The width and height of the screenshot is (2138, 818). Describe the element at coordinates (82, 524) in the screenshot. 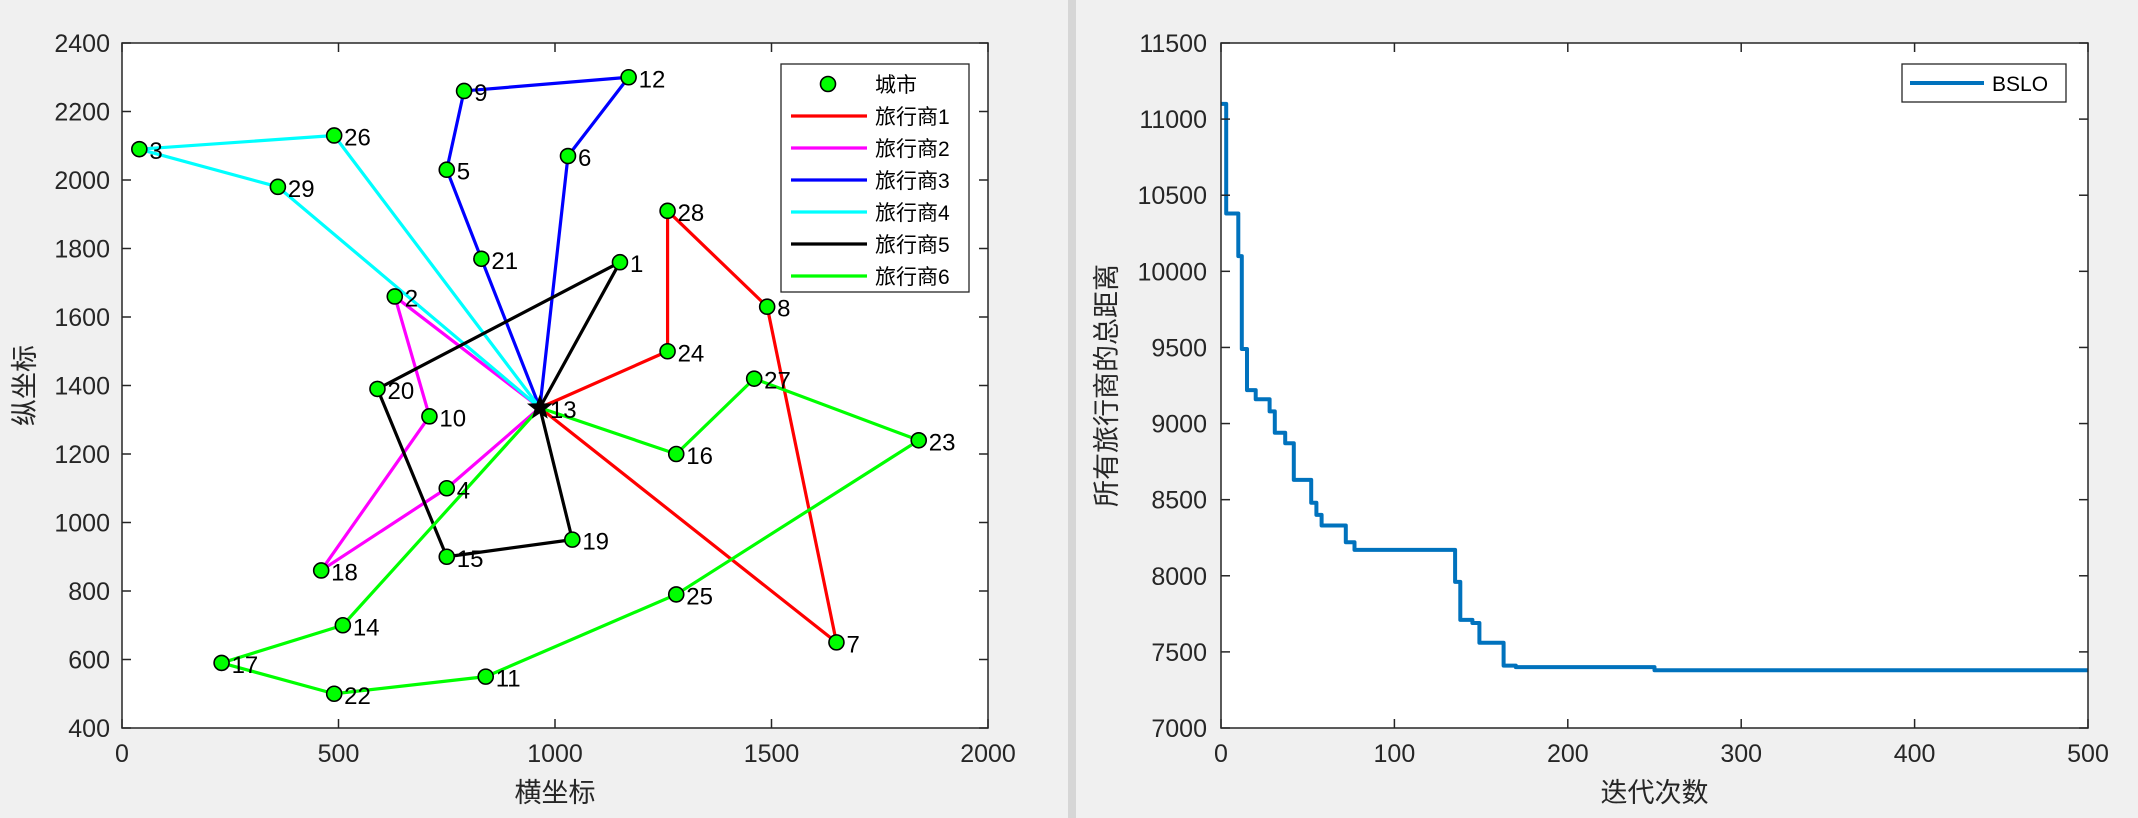

I see `y-tick-label: 1000` at that location.